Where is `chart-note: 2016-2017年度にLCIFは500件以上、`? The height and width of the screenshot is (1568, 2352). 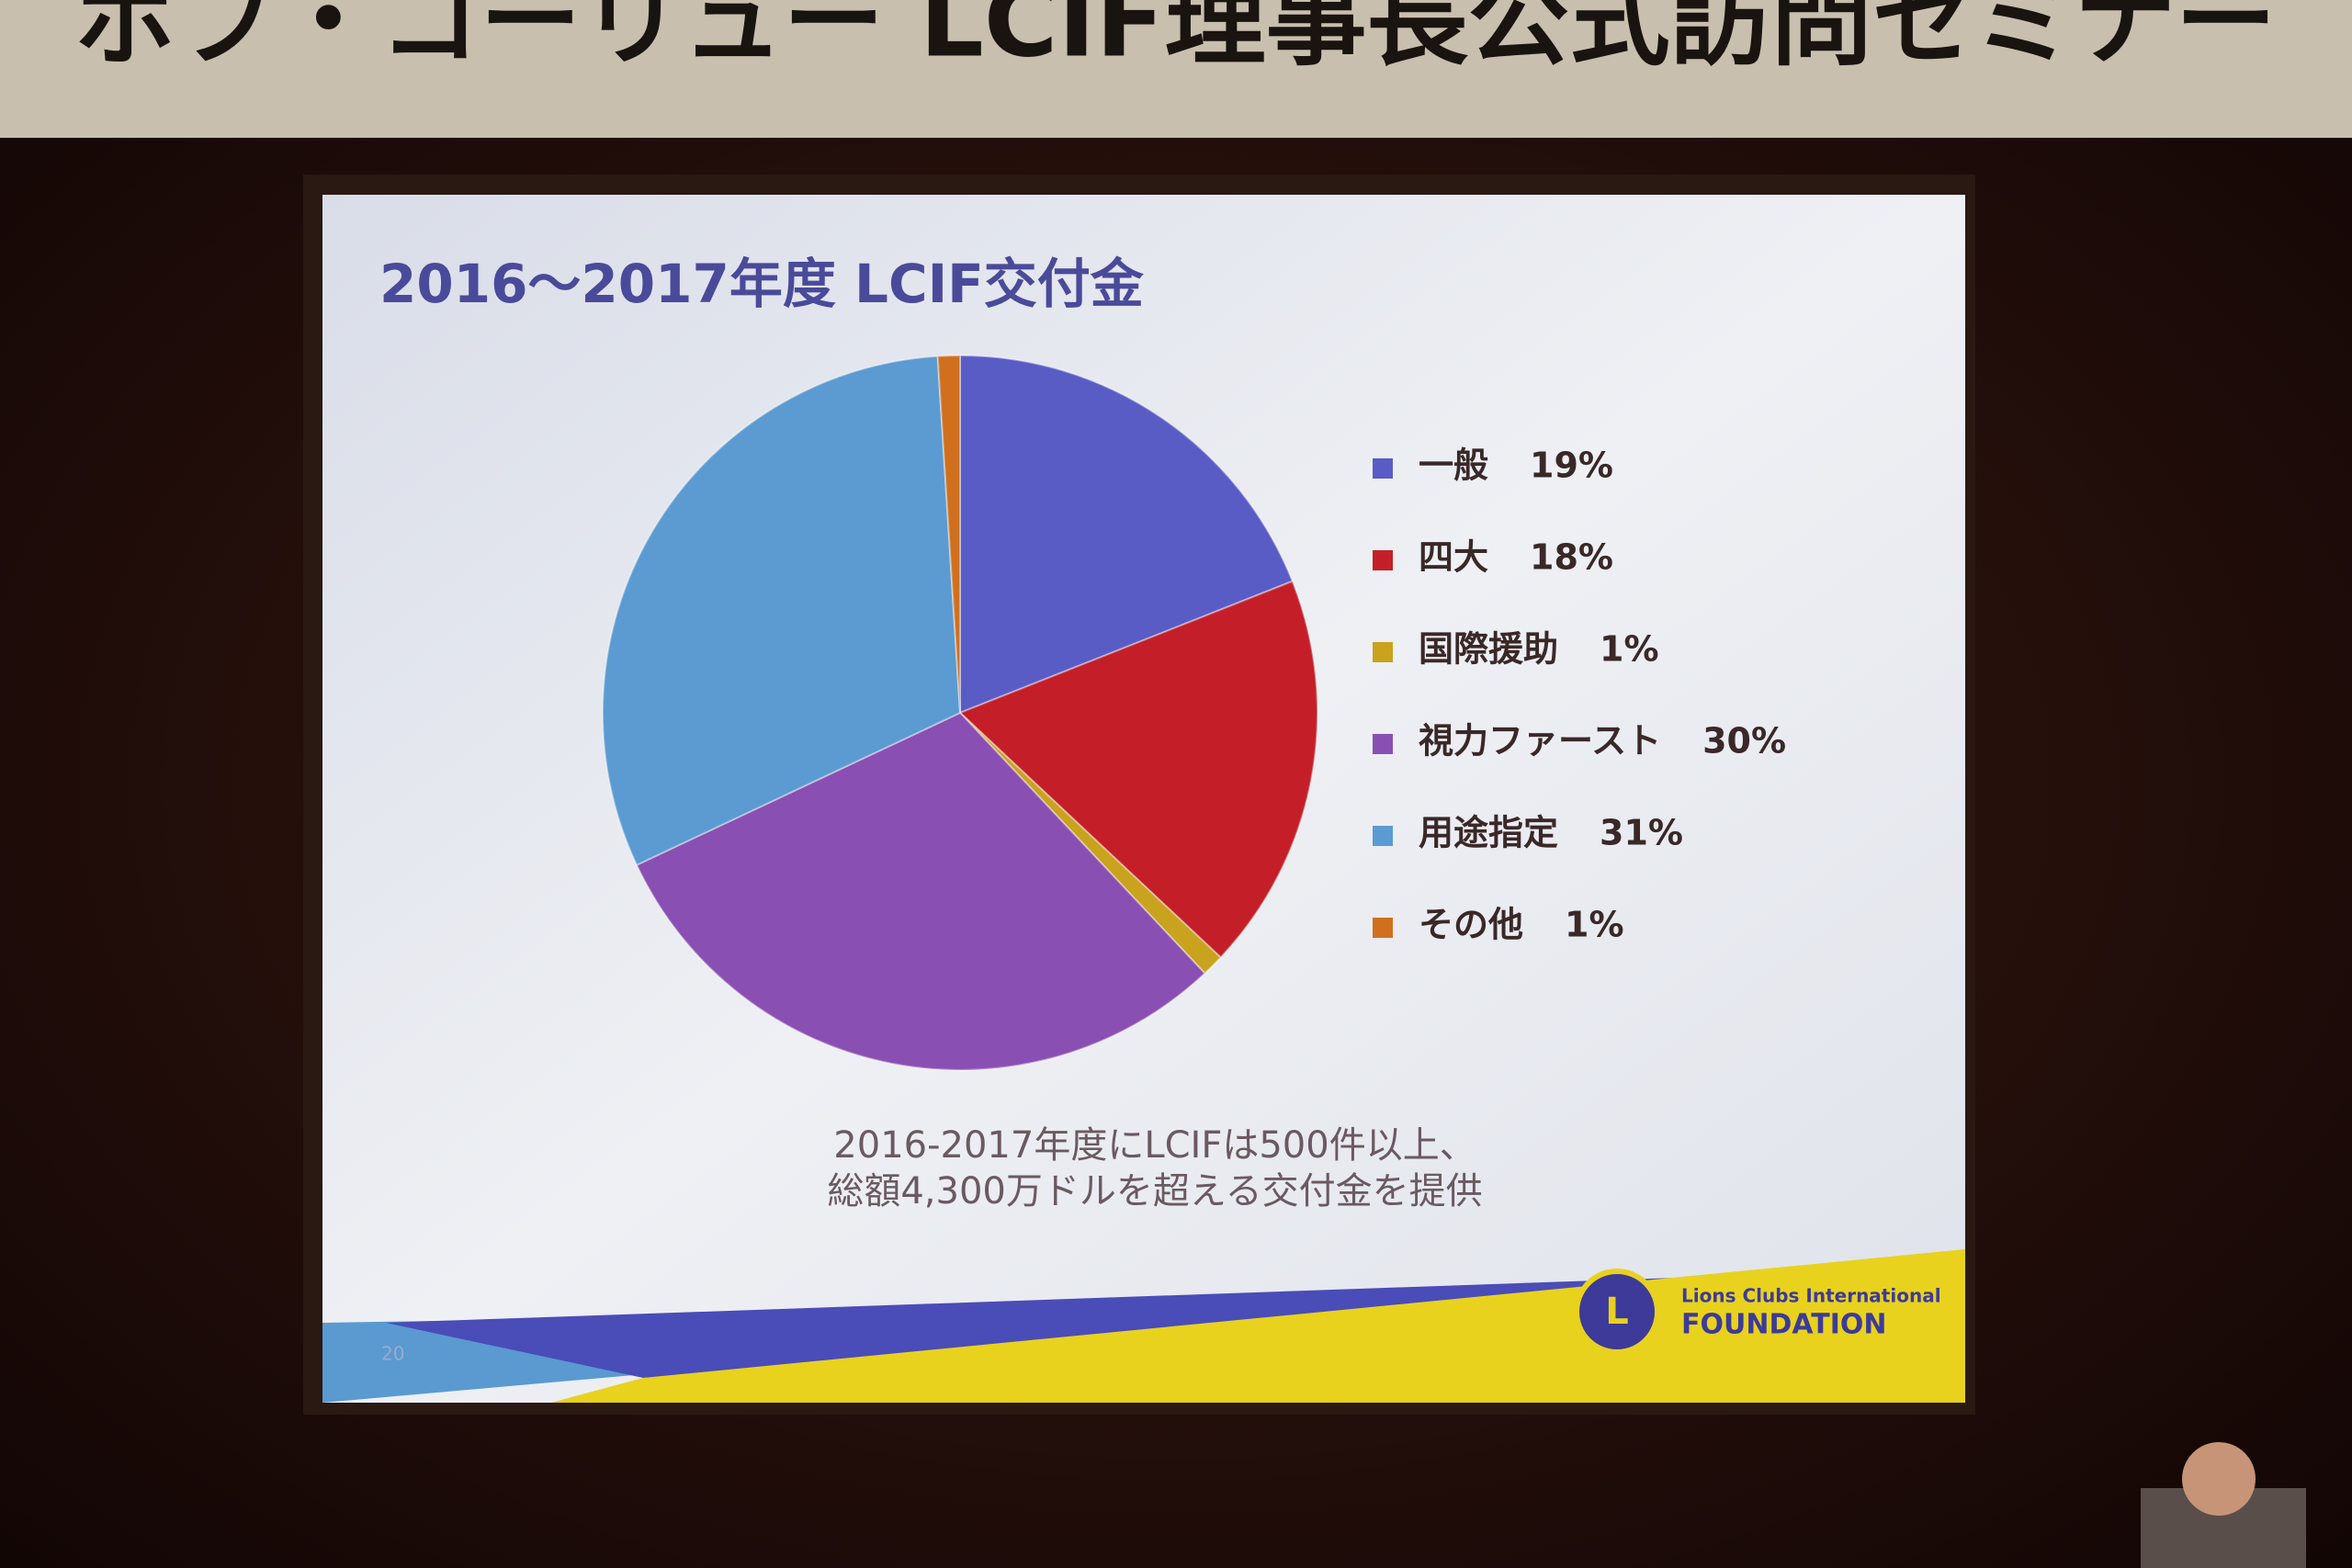
chart-note: 2016-2017年度にLCIFは500件以上、 is located at coordinates (1154, 1146).